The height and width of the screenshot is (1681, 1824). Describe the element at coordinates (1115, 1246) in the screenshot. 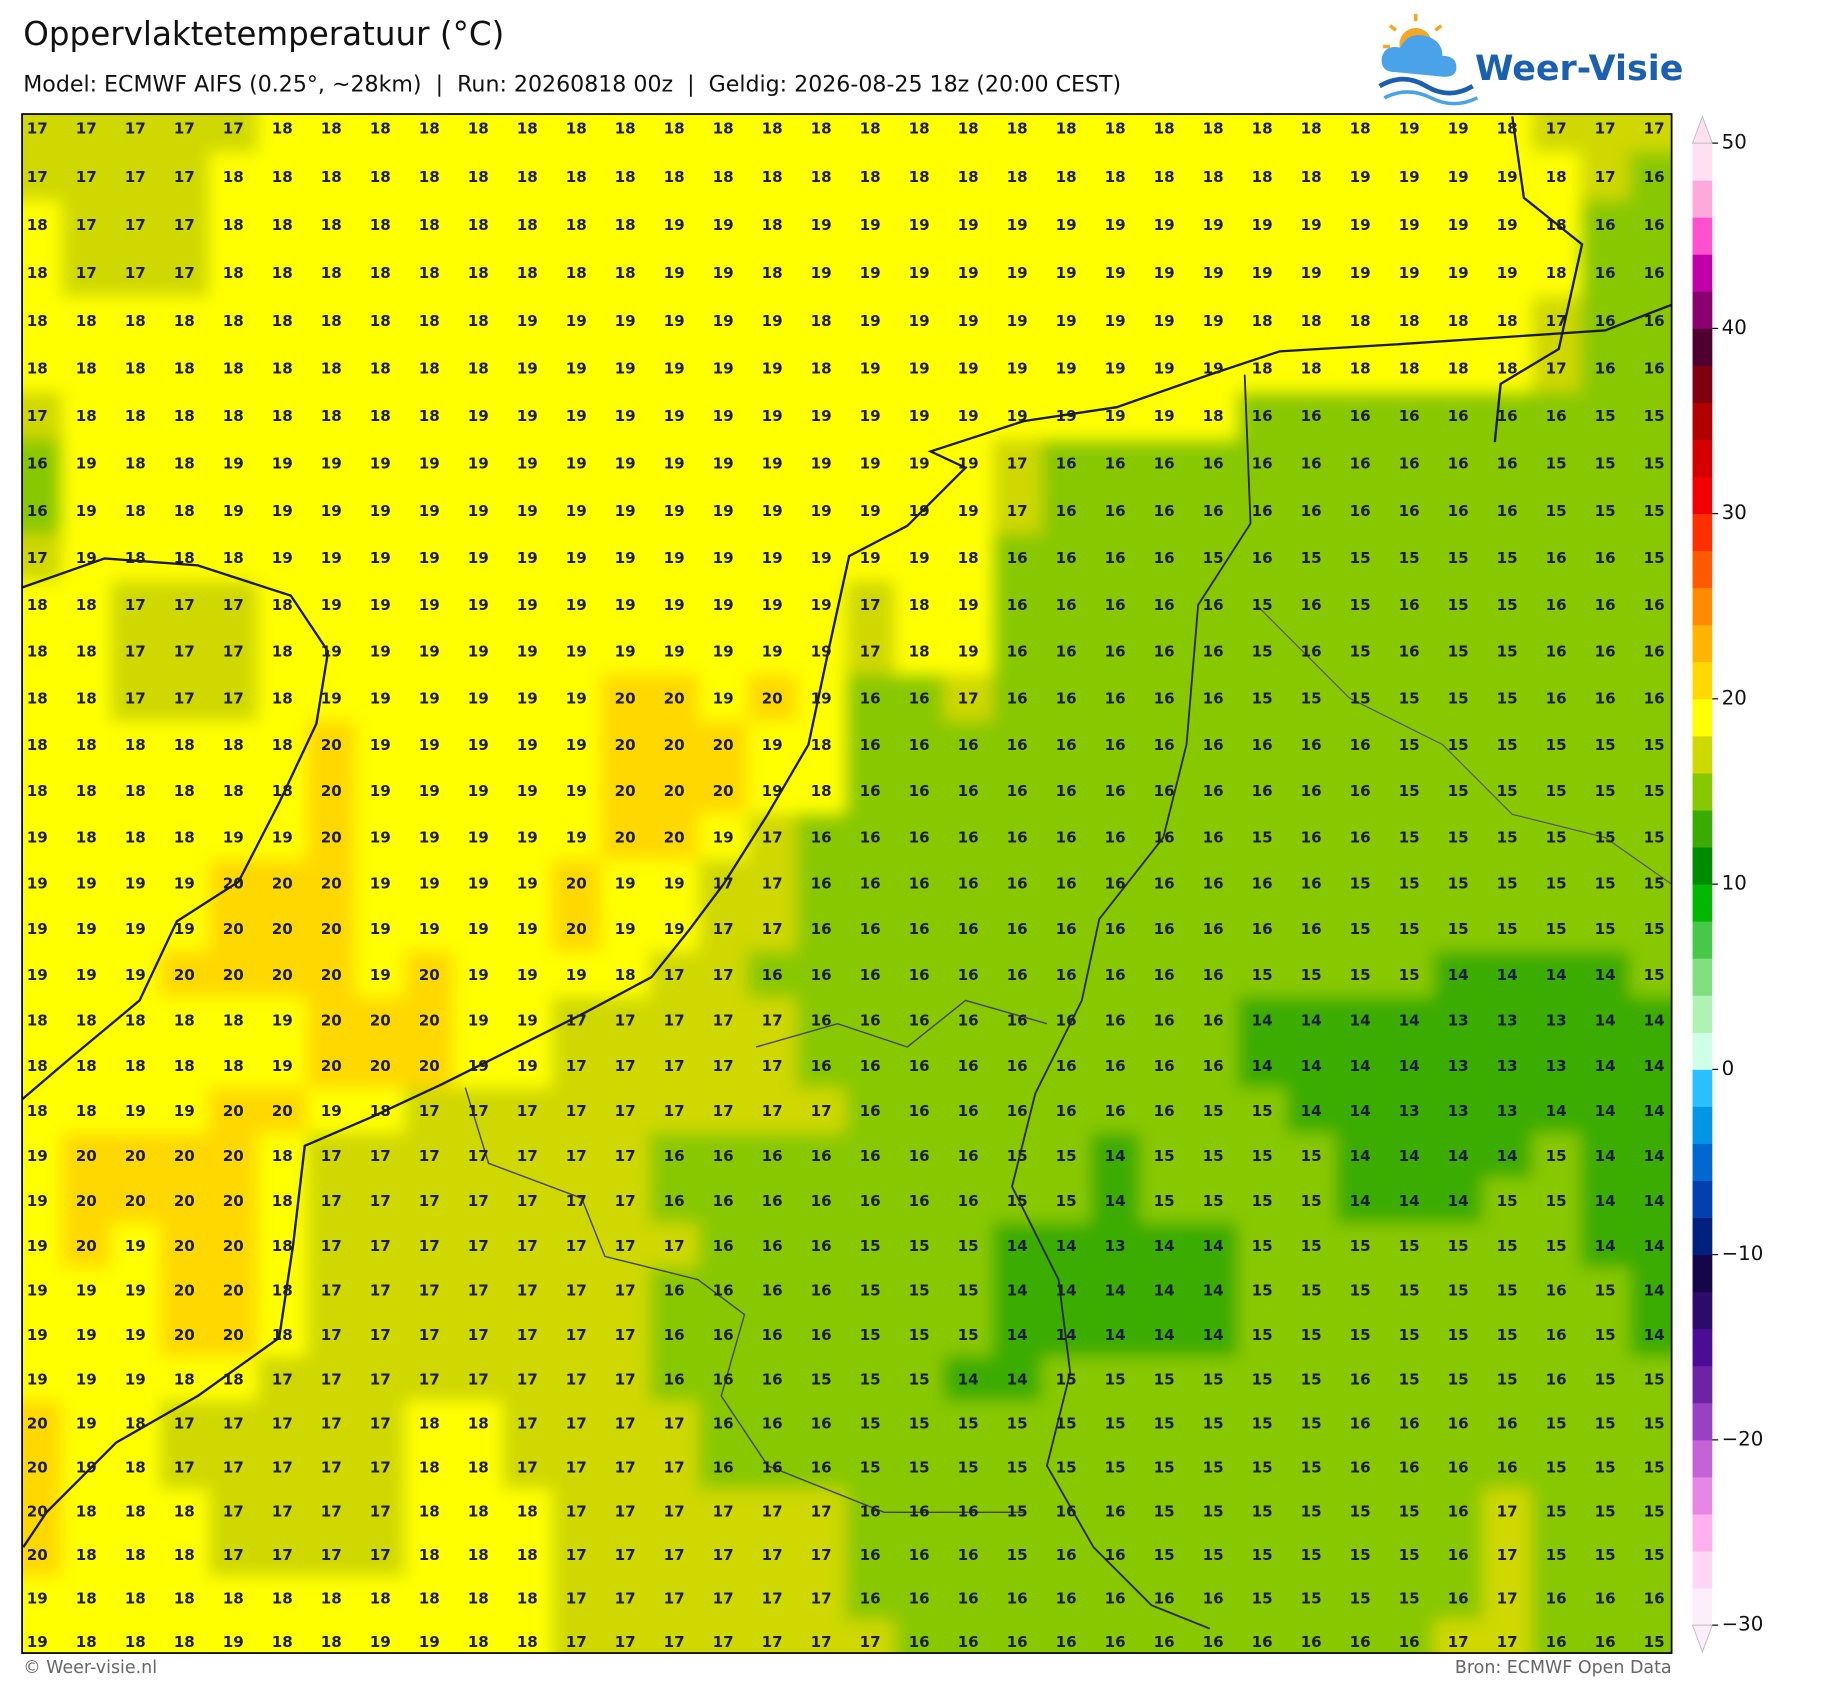

I see `temperature-label: 13` at that location.